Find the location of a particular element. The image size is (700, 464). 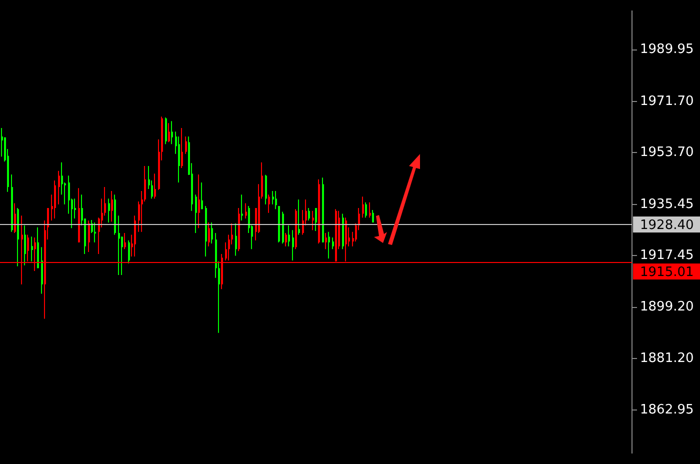

y-tick-label: 1989.95 is located at coordinates (667, 50).